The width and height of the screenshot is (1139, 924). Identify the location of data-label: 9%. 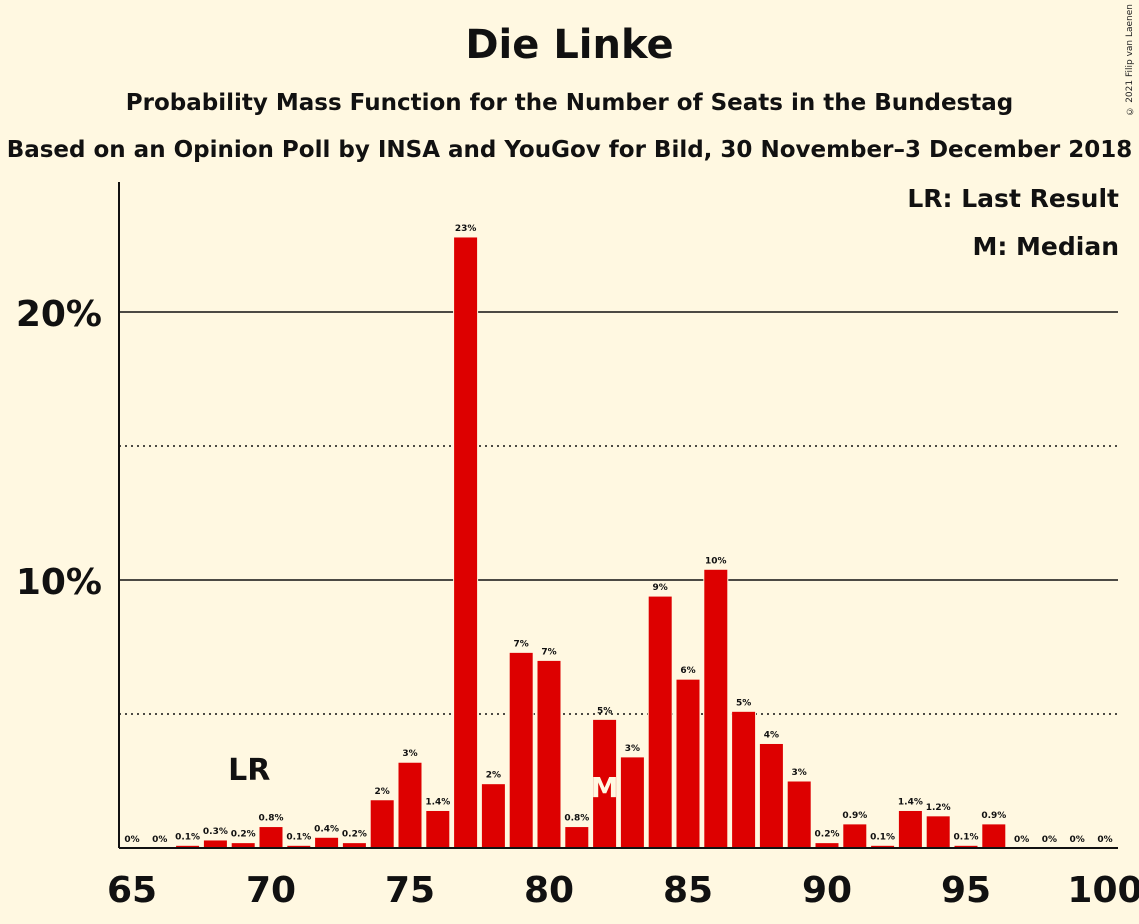
(660, 588).